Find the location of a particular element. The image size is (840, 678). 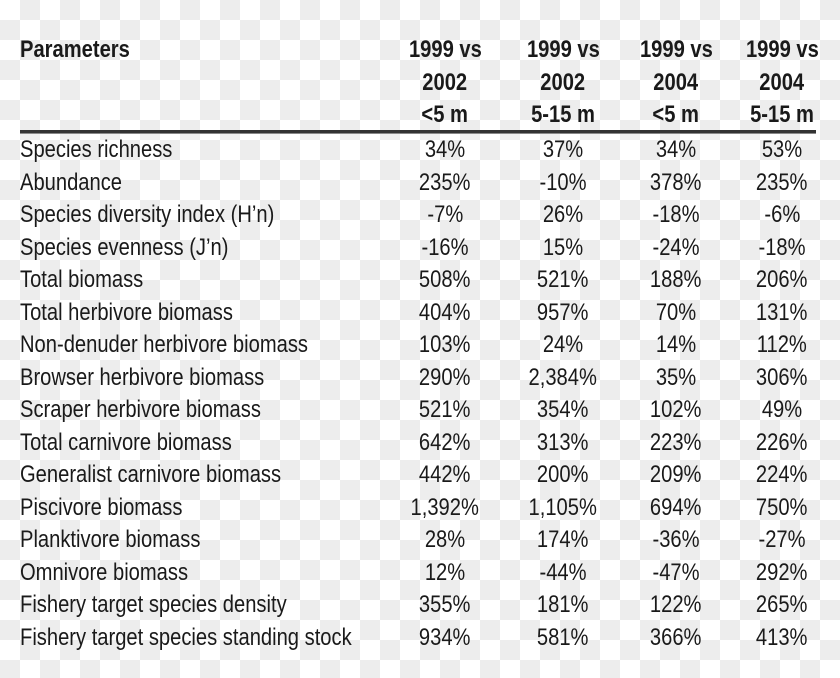

table-cell-text: 14% is located at coordinates (676, 344).